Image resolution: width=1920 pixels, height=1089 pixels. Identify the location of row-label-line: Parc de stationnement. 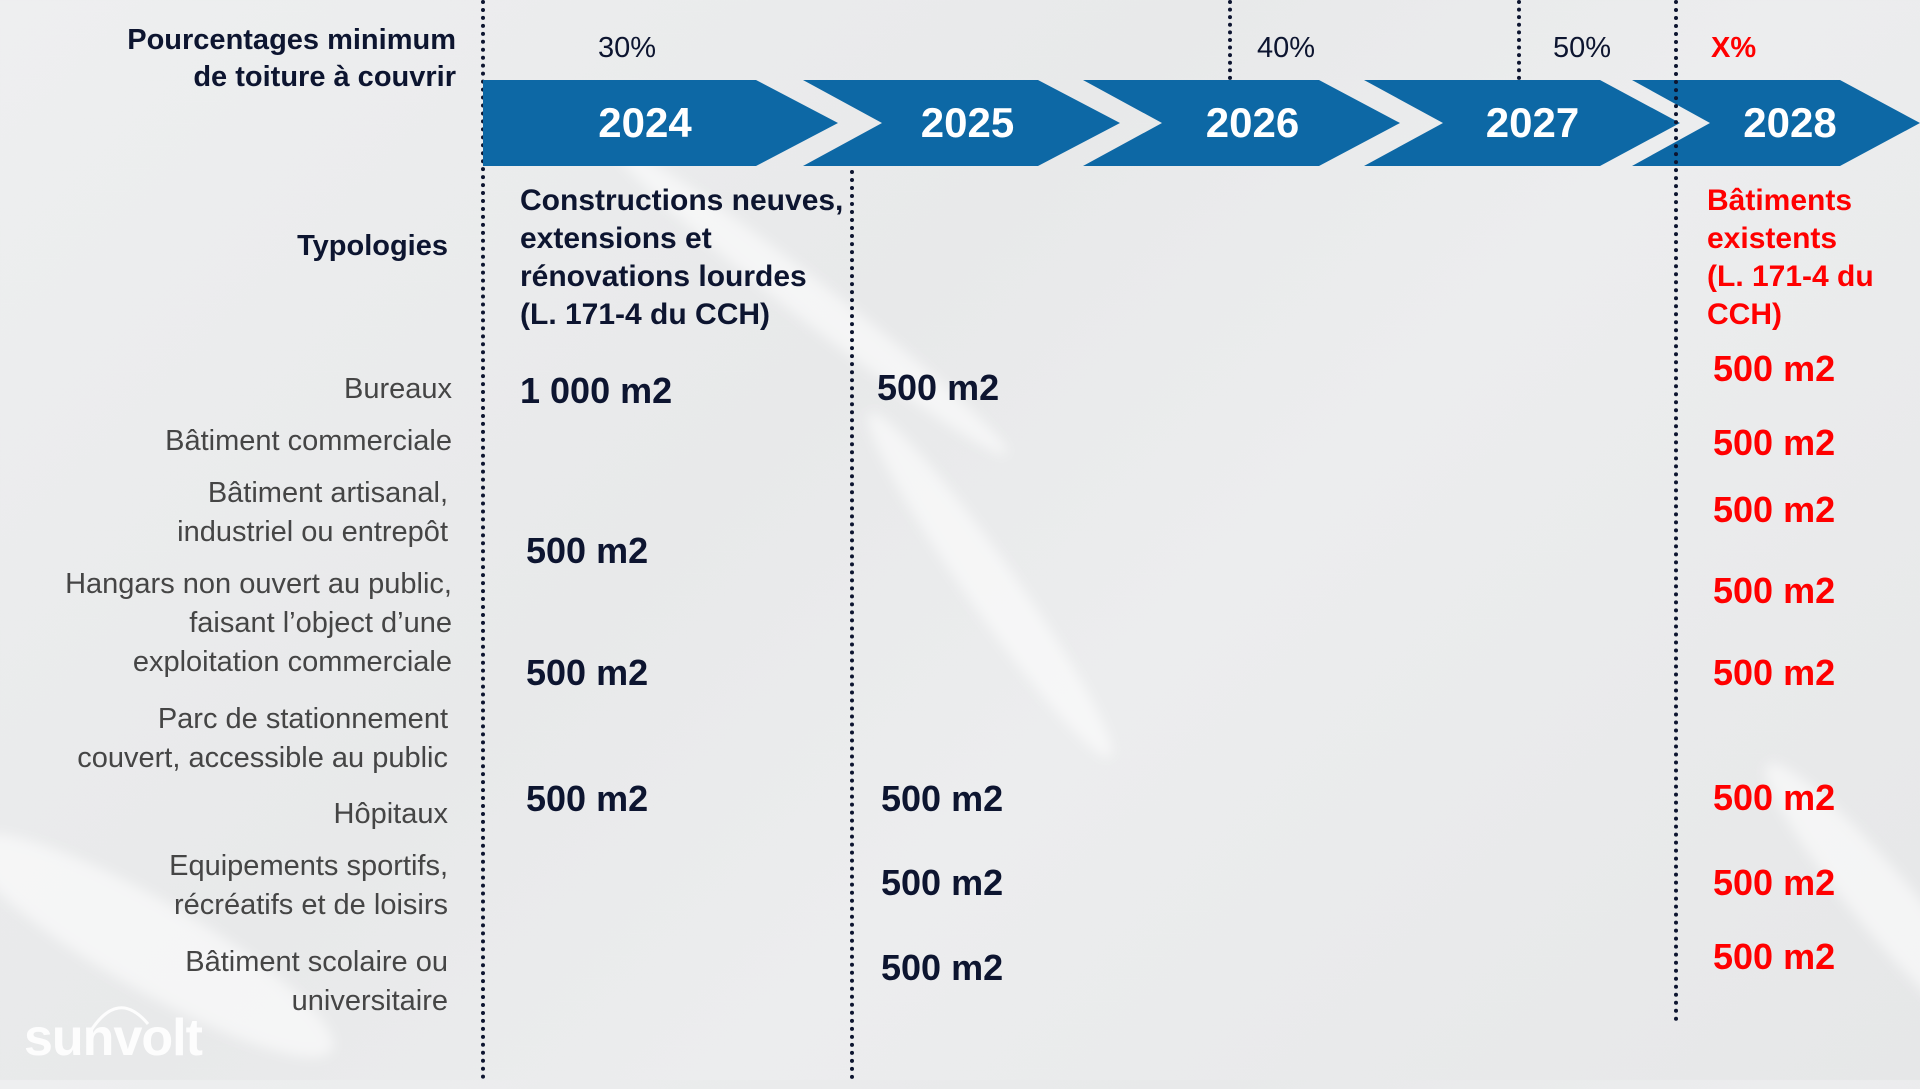
(302, 719).